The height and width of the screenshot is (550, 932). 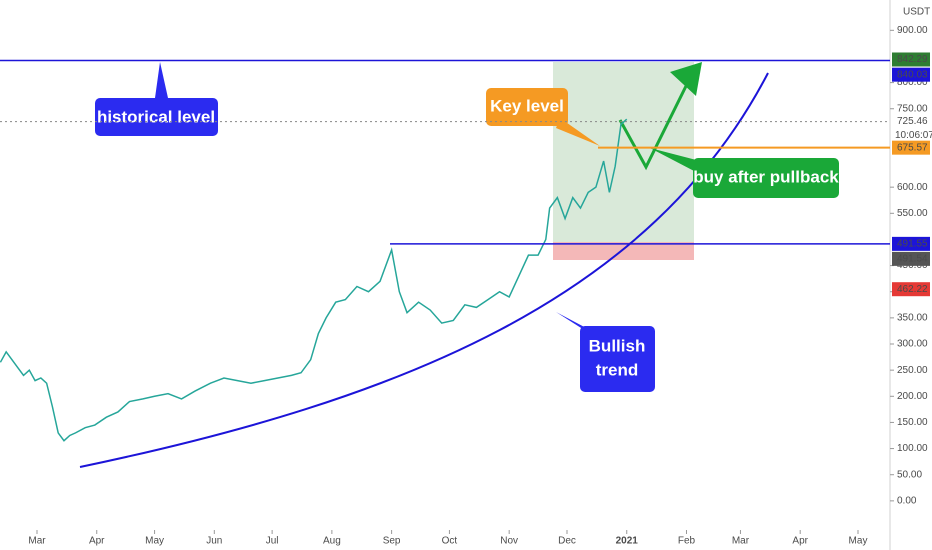 I want to click on y-tick-label: 800.00, so click(x=912, y=82).